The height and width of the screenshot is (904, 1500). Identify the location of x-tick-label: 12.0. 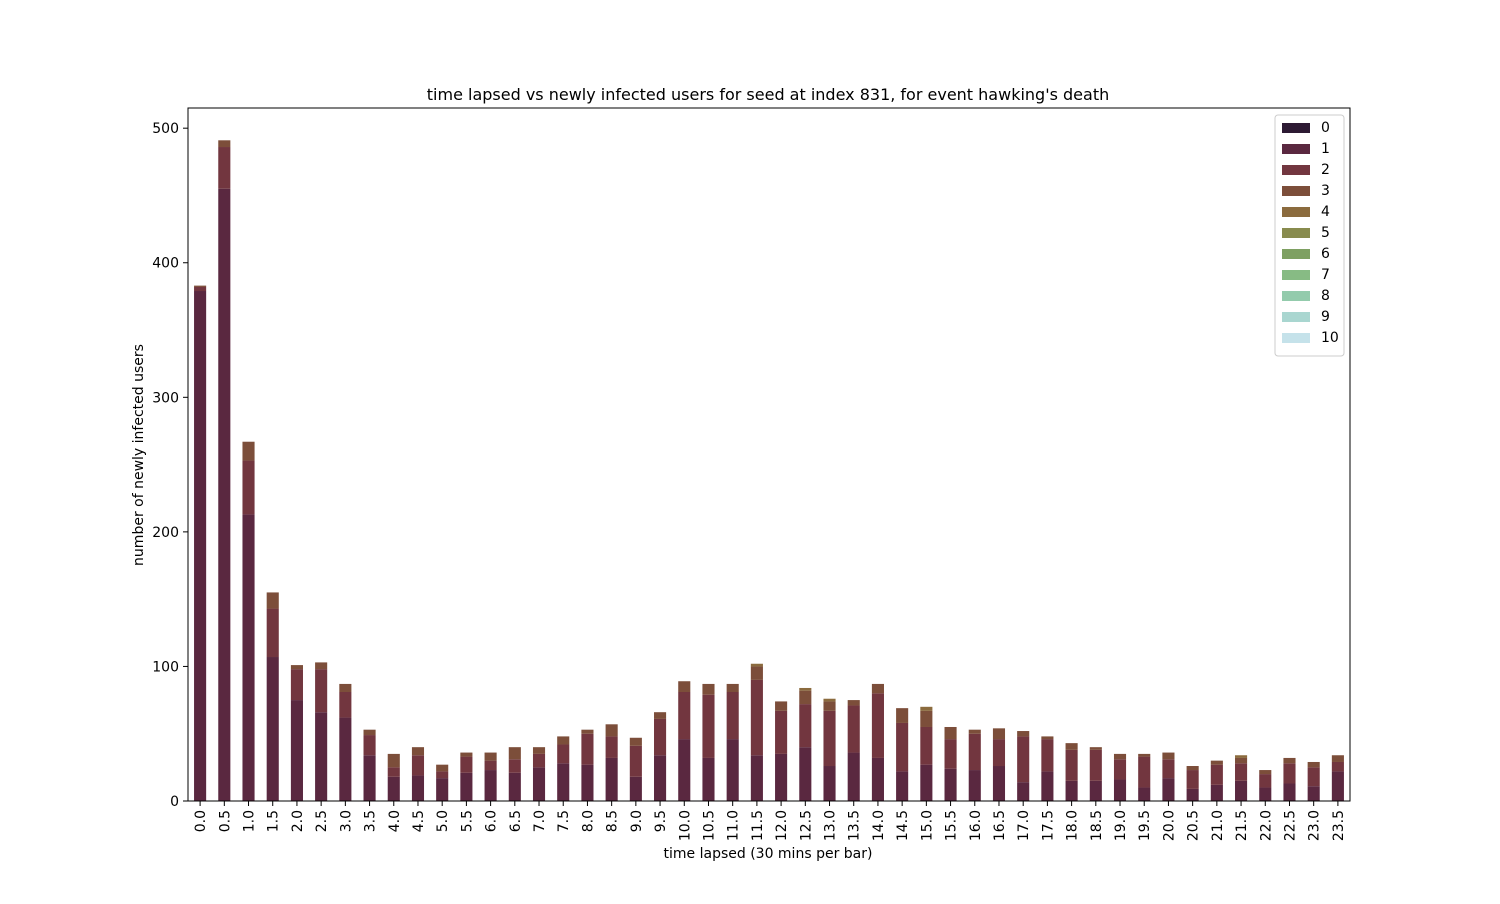
(782, 825).